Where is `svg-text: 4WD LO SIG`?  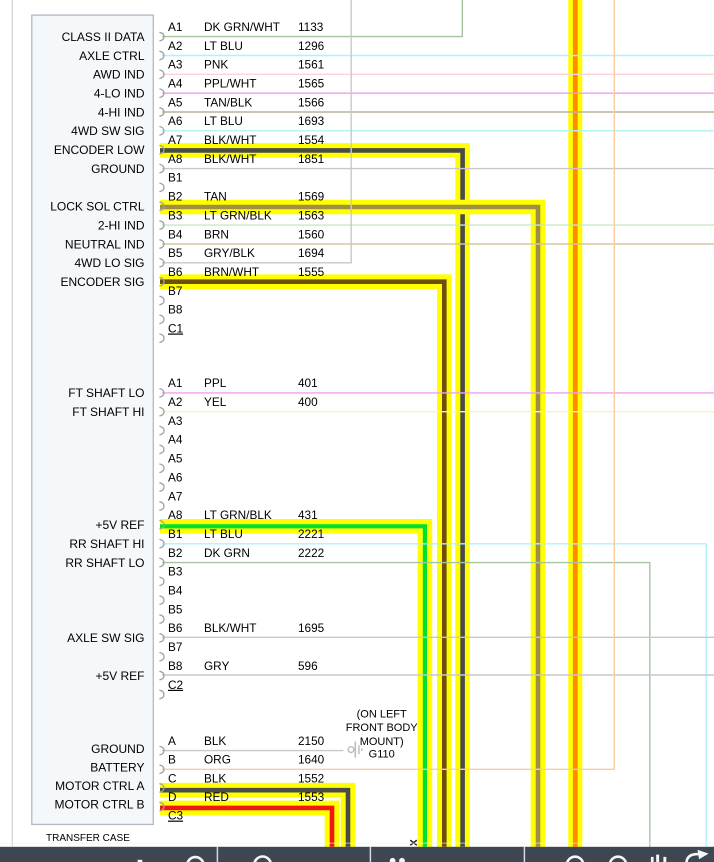 svg-text: 4WD LO SIG is located at coordinates (109, 263).